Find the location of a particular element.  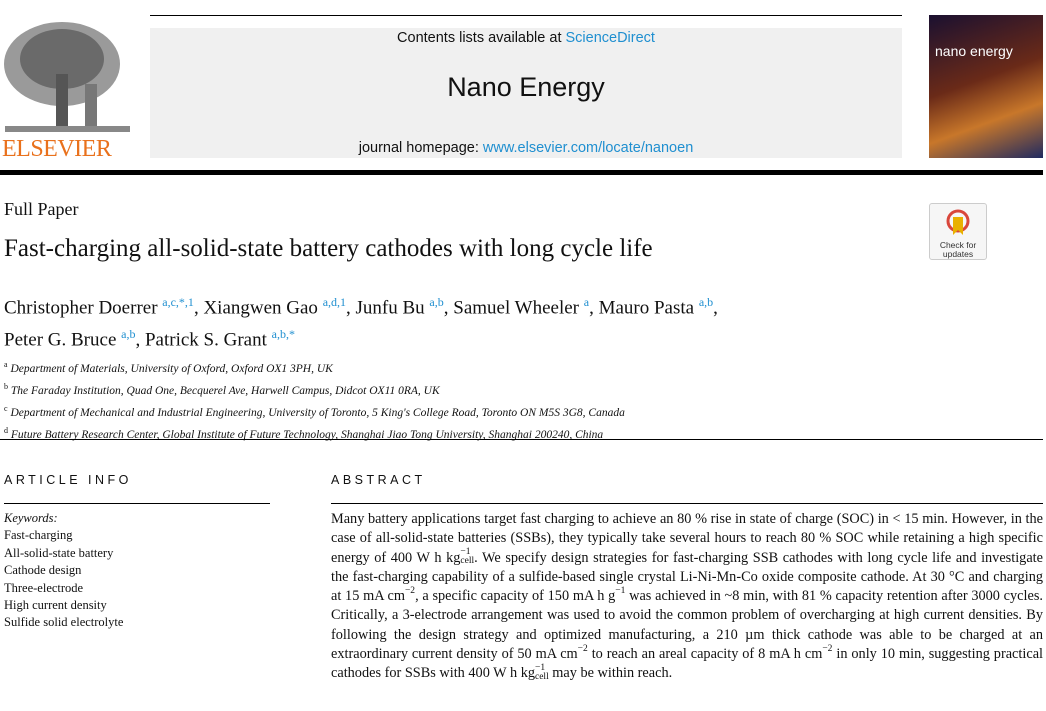

abstract-segment: , a specific capacity of 150 mA h g is located at coordinates (515, 596).